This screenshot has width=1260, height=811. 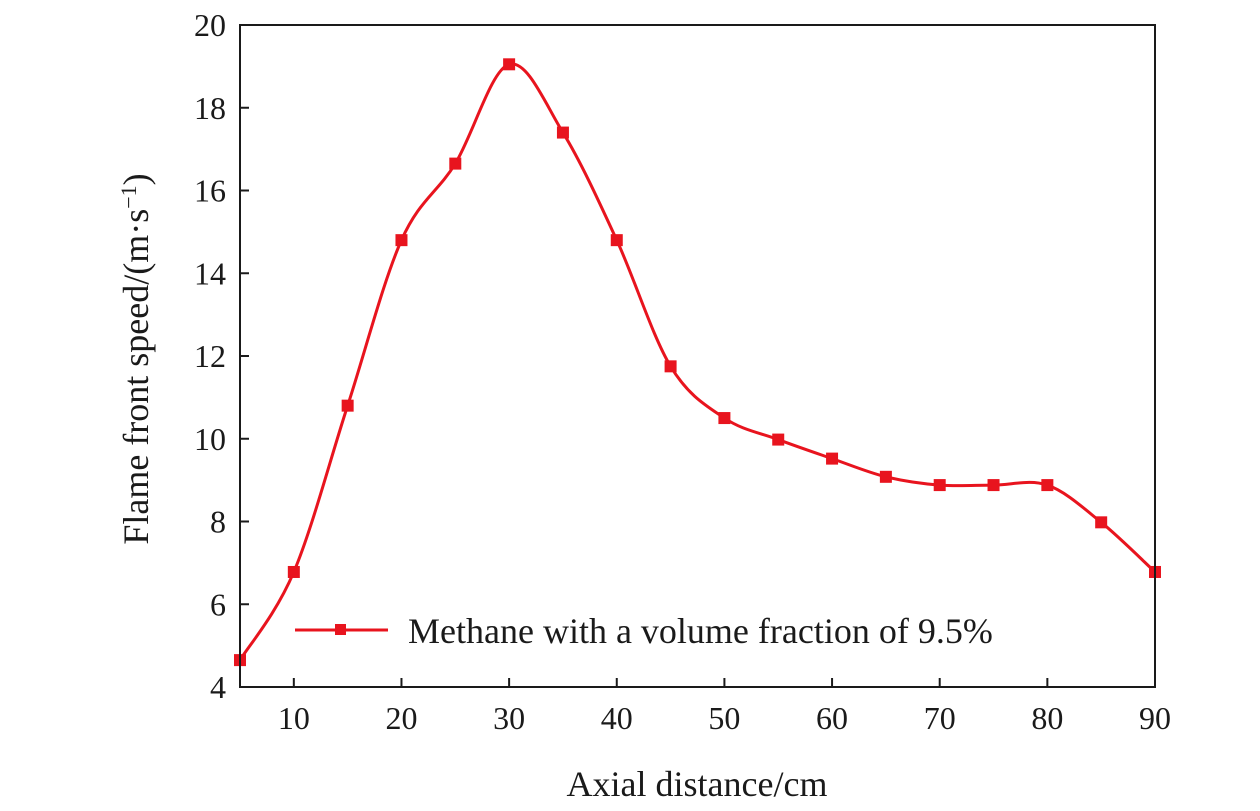 I want to click on x-tick-label: 10, so click(x=294, y=718).